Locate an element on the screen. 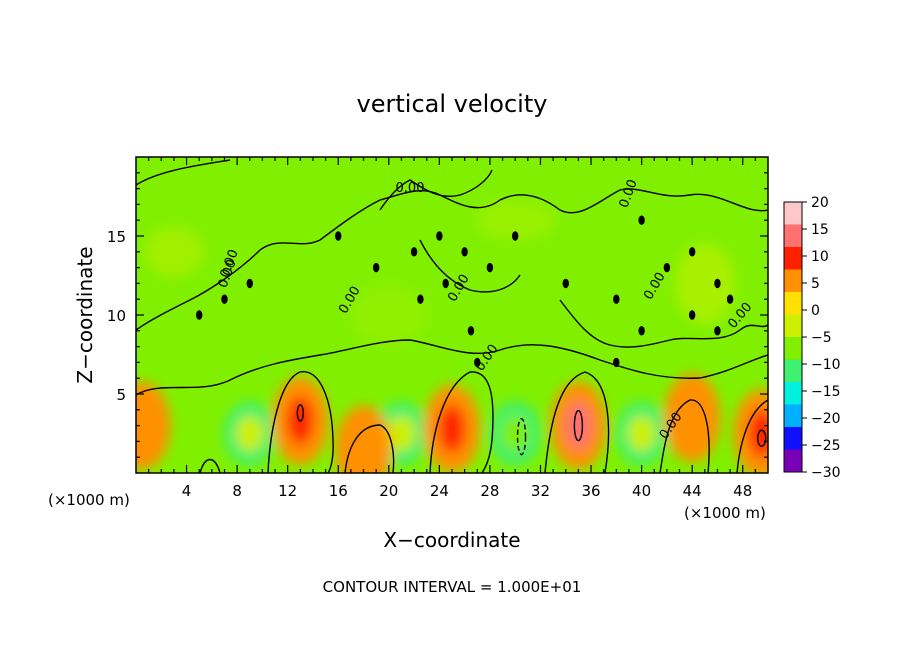  x-tick-label: 32 is located at coordinates (540, 491).